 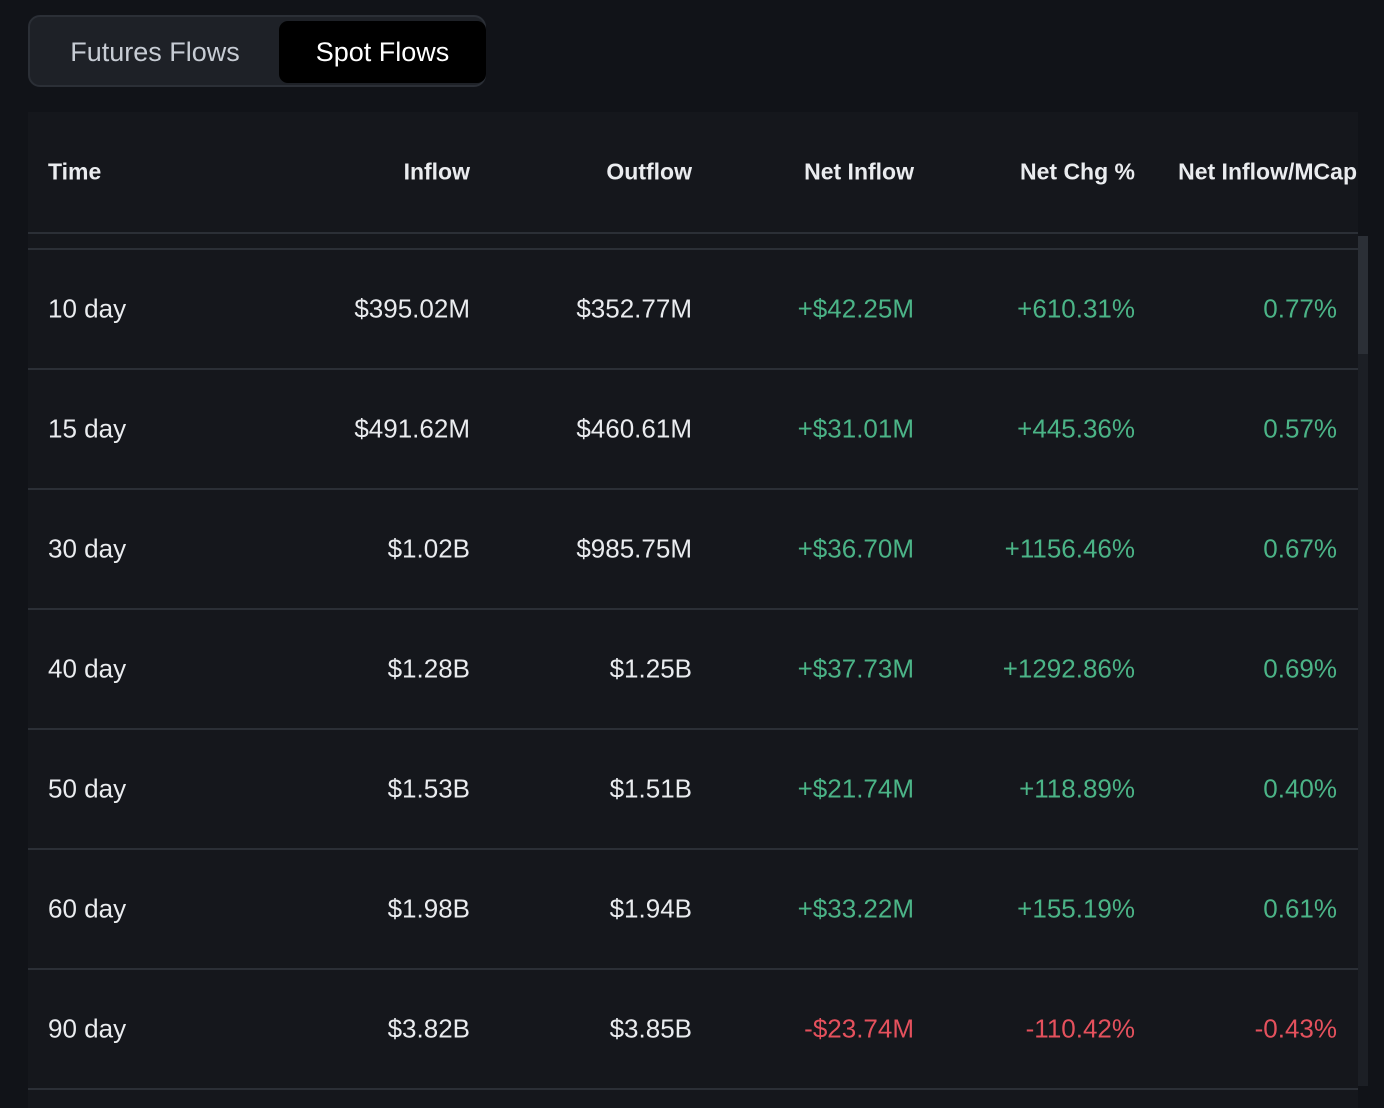 What do you see at coordinates (436, 171) in the screenshot?
I see `column-header: Inflow` at bounding box center [436, 171].